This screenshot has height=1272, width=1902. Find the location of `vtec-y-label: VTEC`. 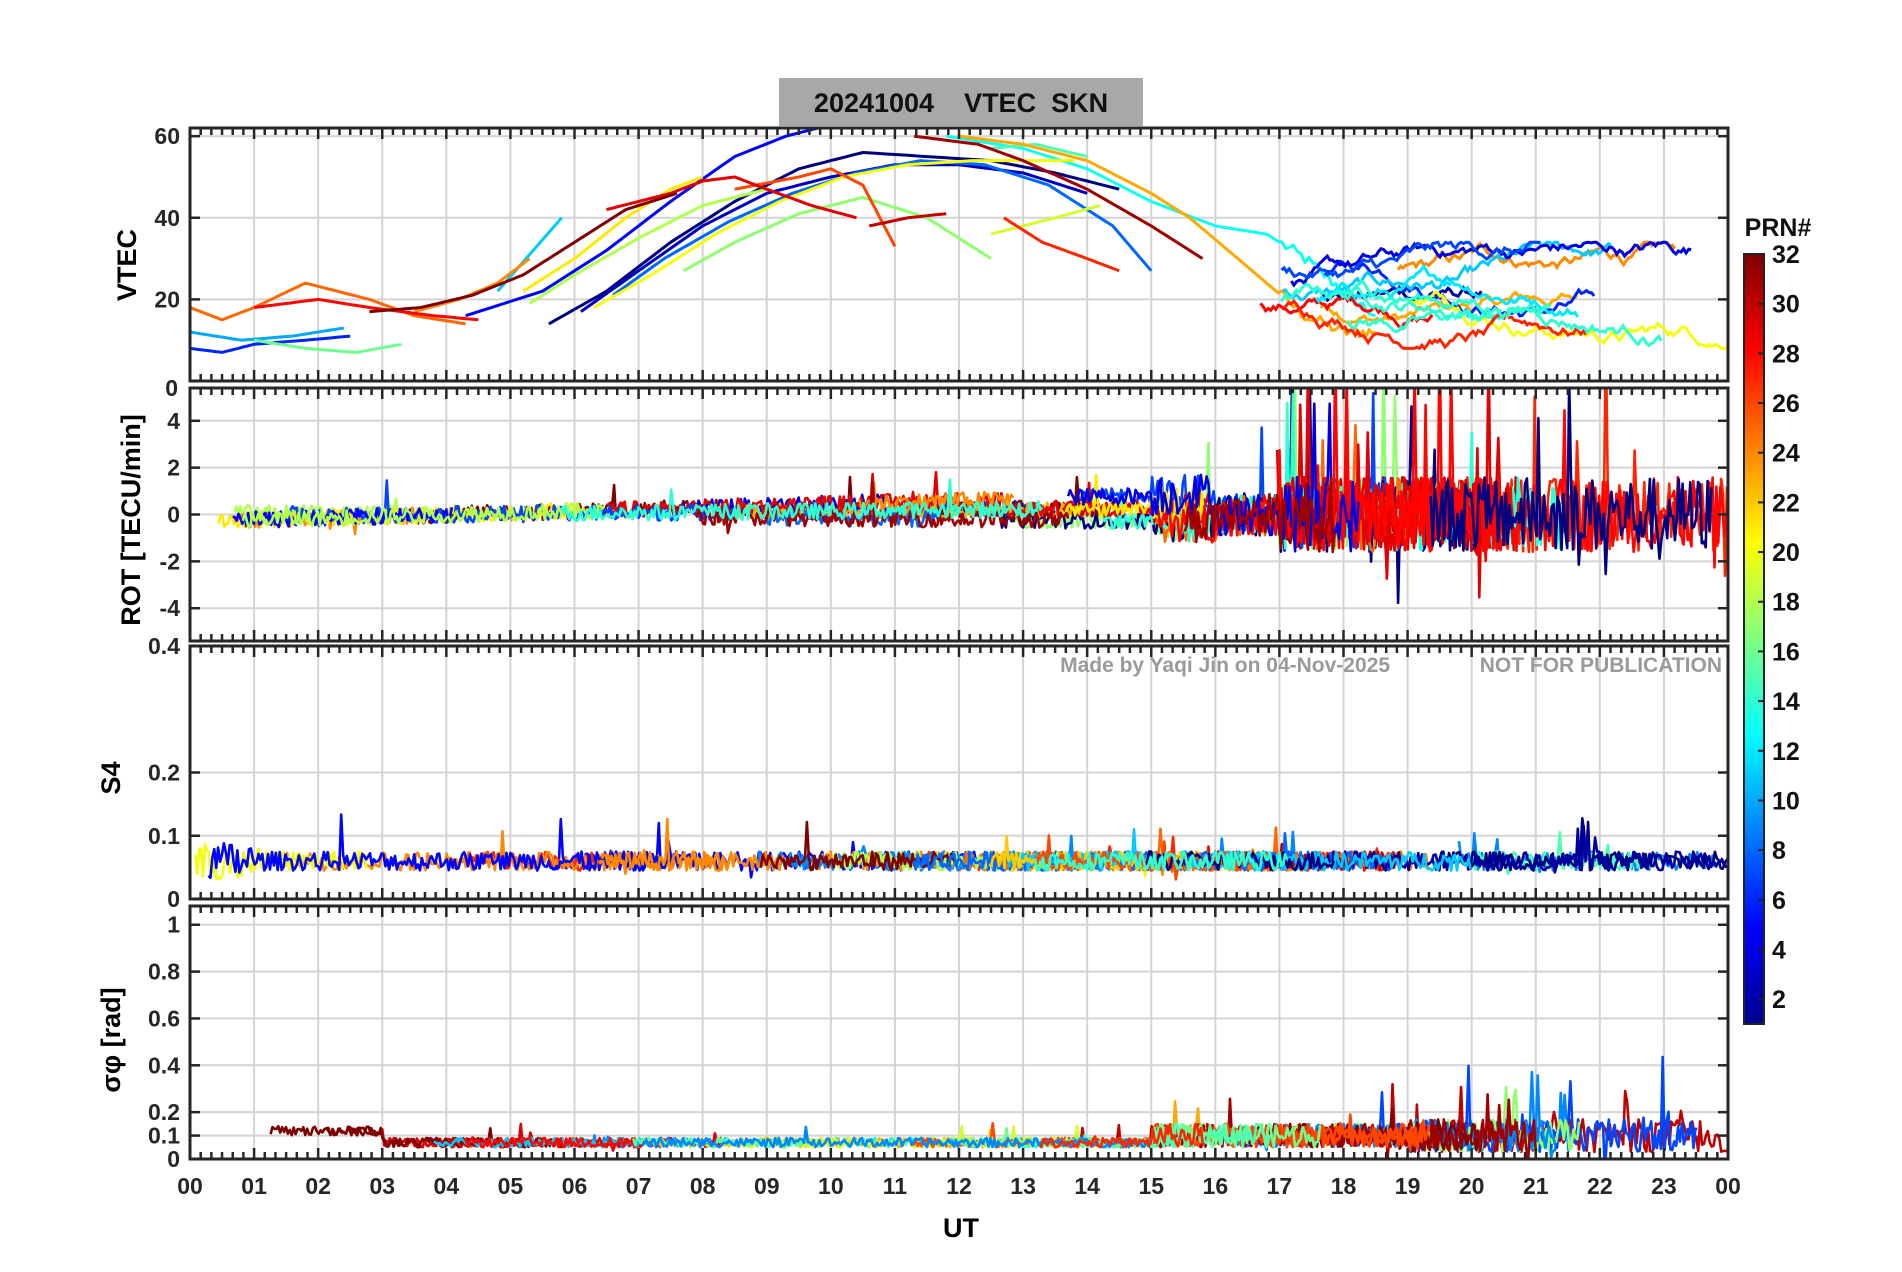

vtec-y-label: VTEC is located at coordinates (127, 265).